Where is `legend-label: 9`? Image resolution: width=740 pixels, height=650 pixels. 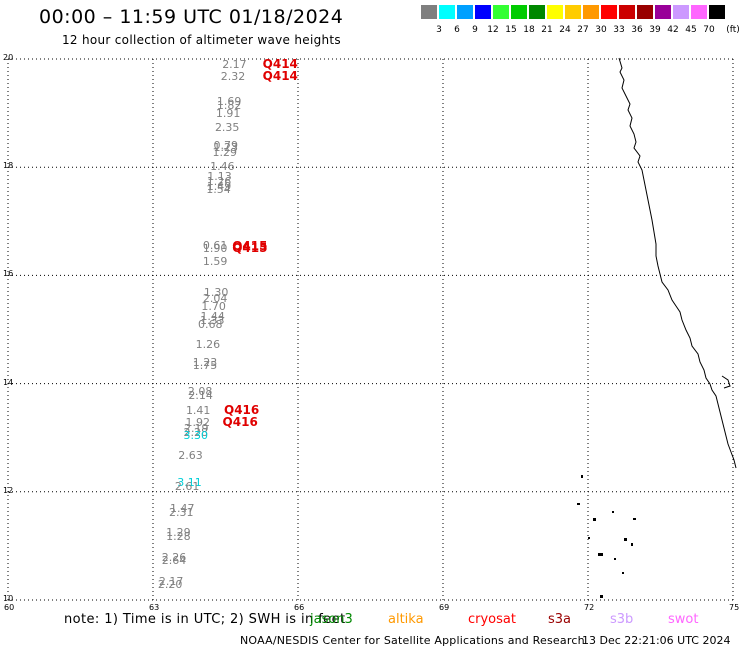 legend-label: 9 is located at coordinates (475, 30).